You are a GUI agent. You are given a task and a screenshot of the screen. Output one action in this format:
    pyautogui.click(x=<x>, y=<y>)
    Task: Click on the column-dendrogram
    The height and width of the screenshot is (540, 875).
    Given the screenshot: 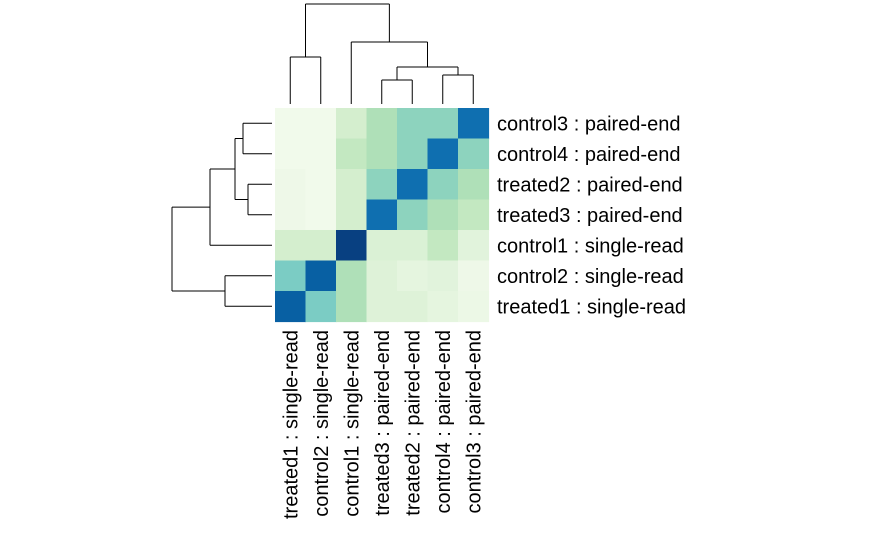 What is the action you would take?
    pyautogui.click(x=381, y=53)
    